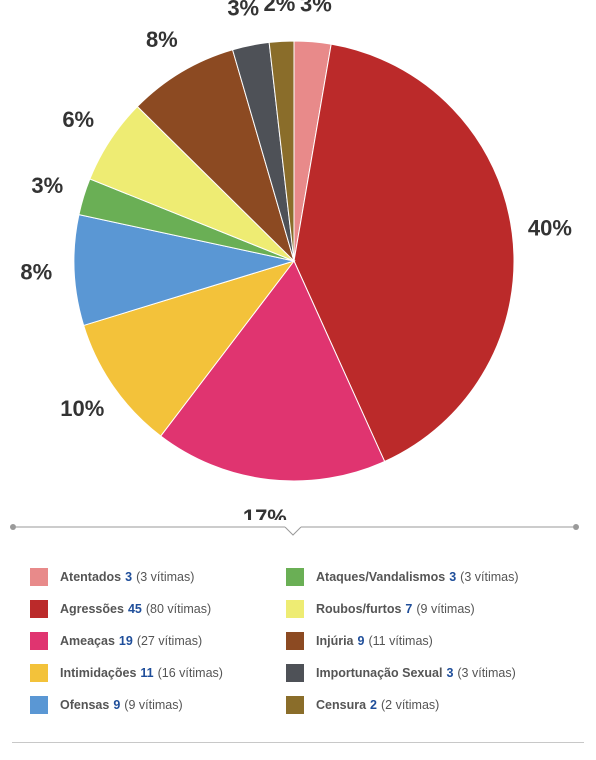 This screenshot has height=760, width=596. Describe the element at coordinates (335, 641) in the screenshot. I see `legend-label: Injúria` at that location.